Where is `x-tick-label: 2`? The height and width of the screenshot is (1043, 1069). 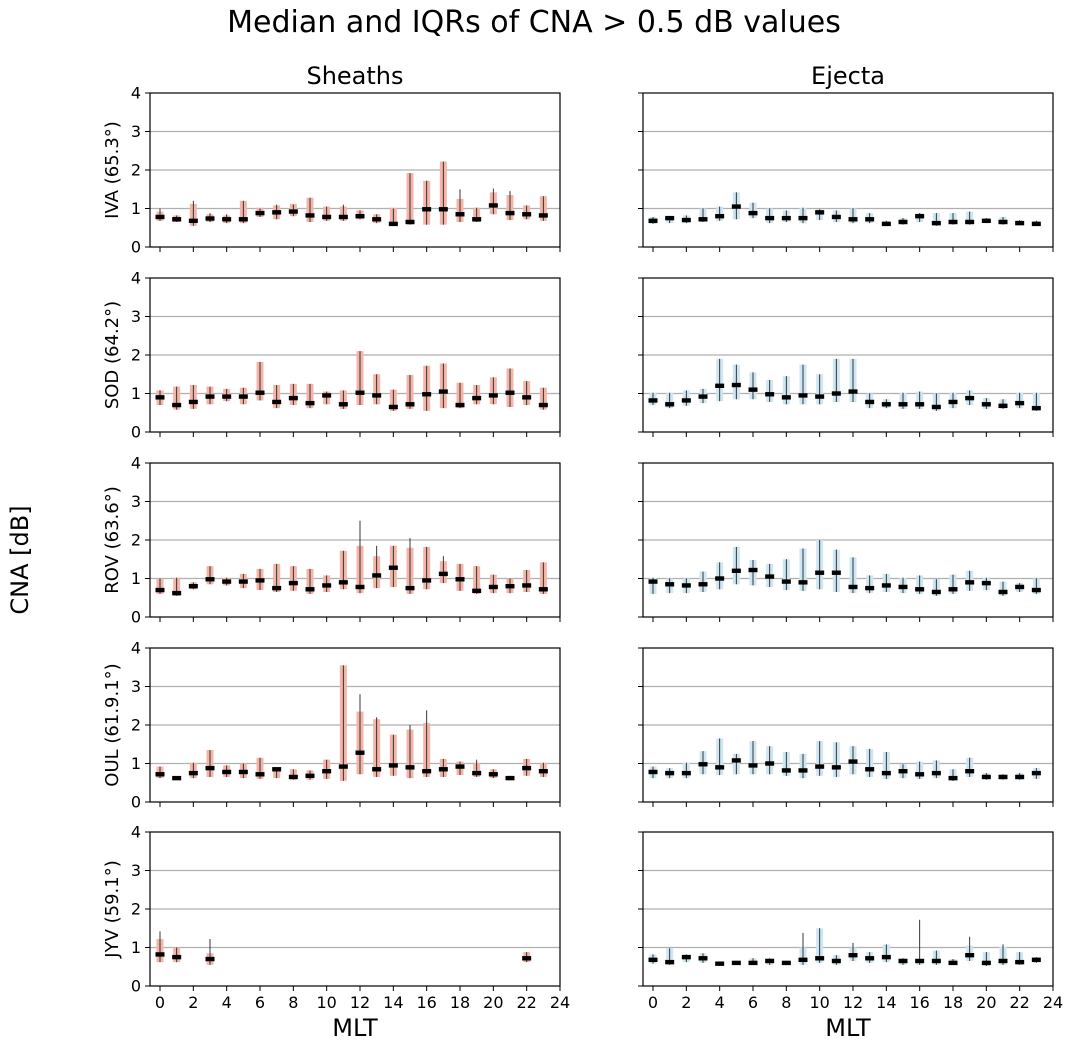 x-tick-label: 2 is located at coordinates (193, 1002).